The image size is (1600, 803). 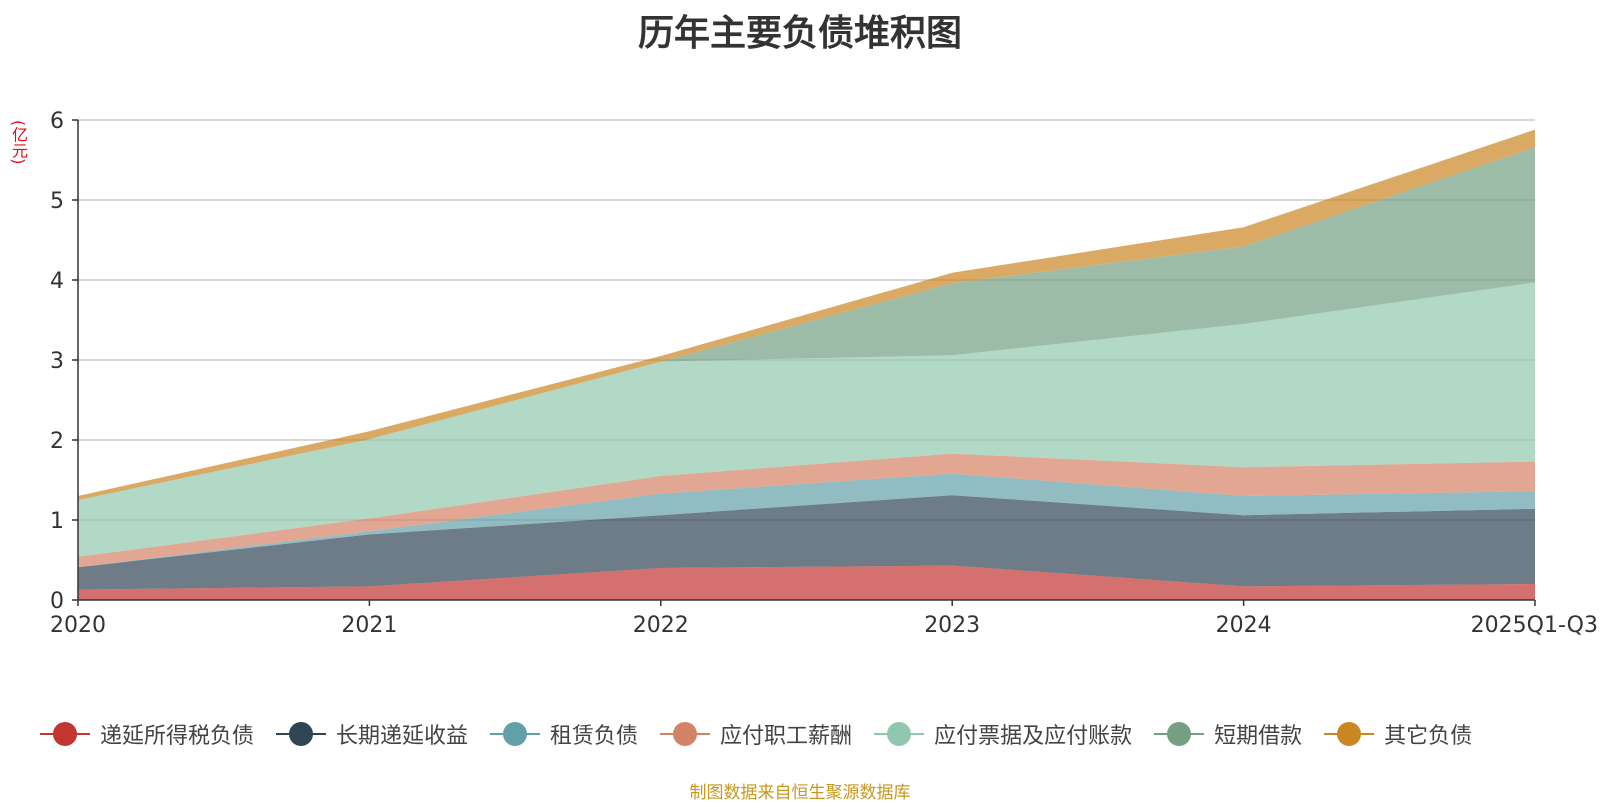 I want to click on legend-label: 应付职工薪酬, so click(x=786, y=736).